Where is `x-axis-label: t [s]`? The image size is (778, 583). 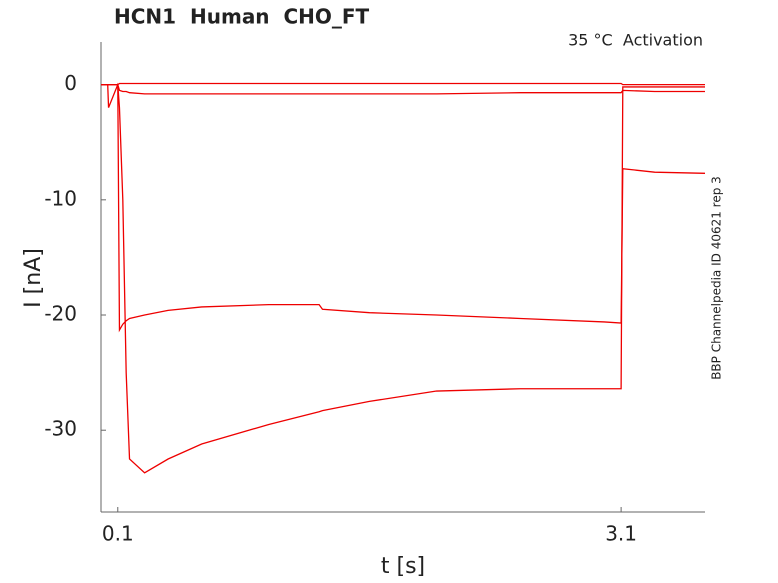 x-axis-label: t [s] is located at coordinates (403, 566).